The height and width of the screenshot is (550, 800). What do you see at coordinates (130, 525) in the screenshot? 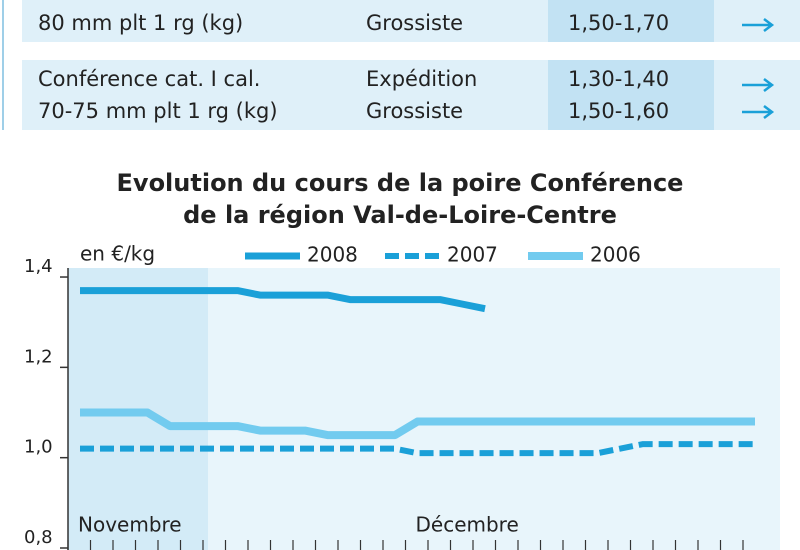
I see `x-tick-label: Novembre` at bounding box center [130, 525].